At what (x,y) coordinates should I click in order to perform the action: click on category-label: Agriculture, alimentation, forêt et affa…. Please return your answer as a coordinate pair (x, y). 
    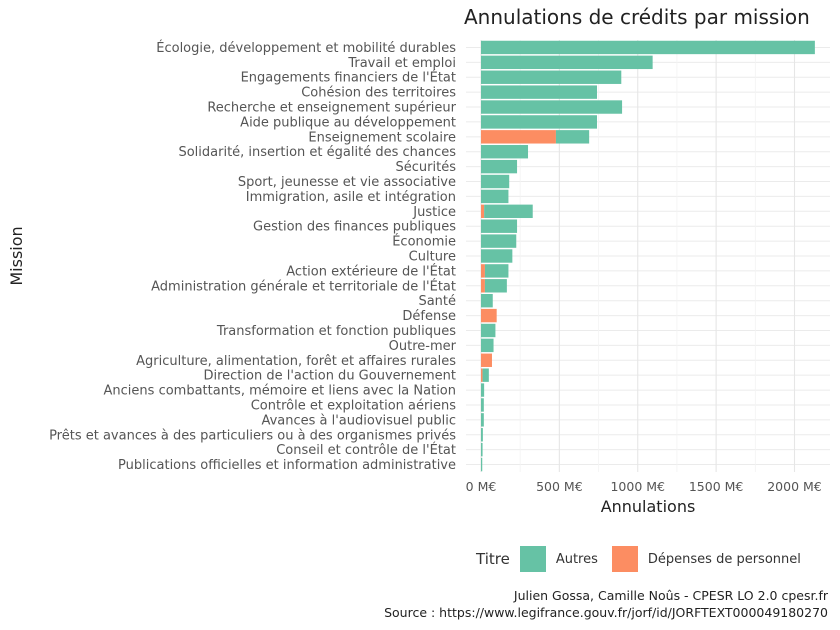
    Looking at the image, I should click on (296, 361).